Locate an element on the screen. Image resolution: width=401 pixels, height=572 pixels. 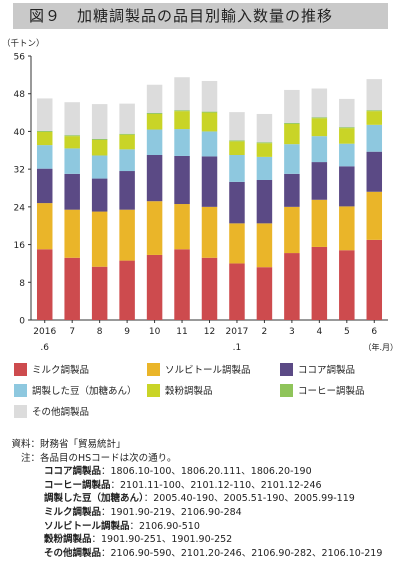
x-tick-label: 2017 is located at coordinates (237, 332).